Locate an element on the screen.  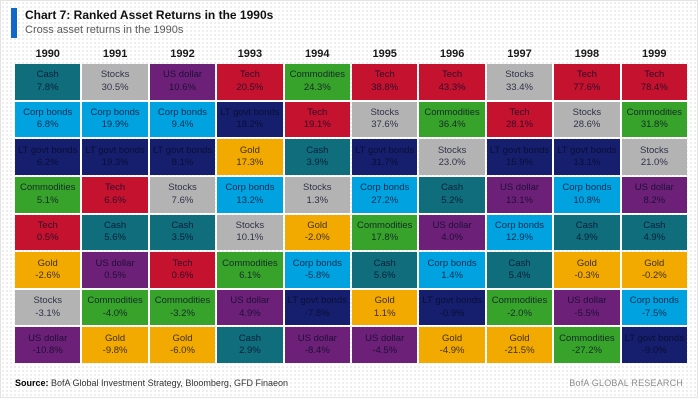
asset-return: -0.9% is located at coordinates (452, 313).